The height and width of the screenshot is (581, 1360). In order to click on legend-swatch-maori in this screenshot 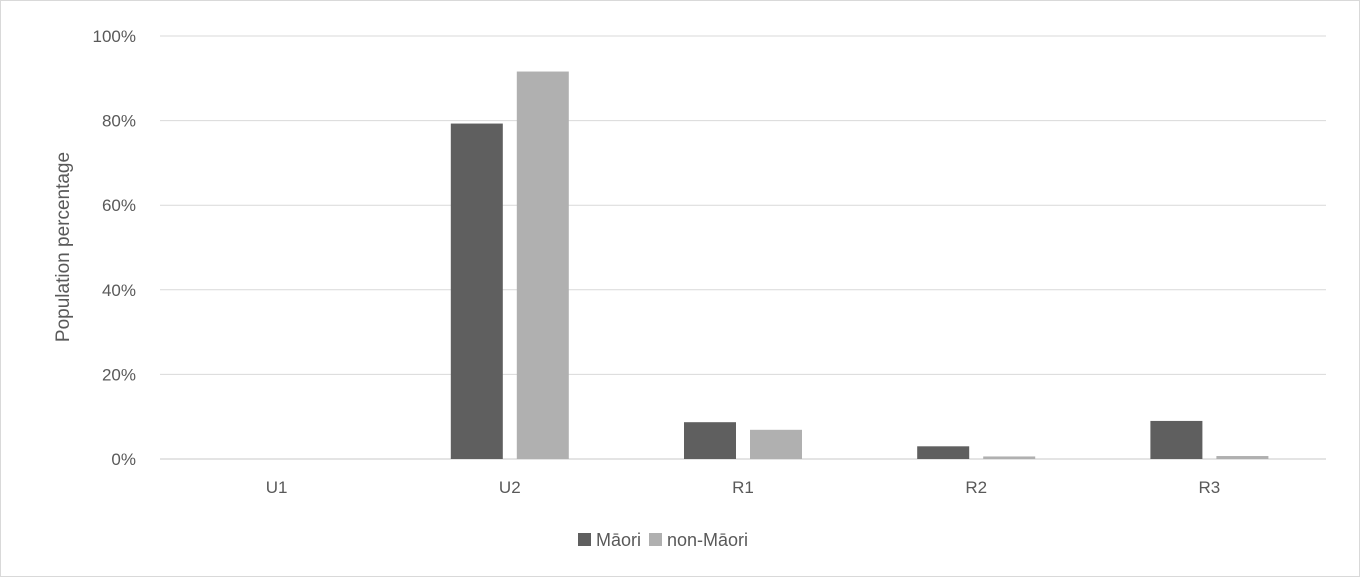, I will do `click(584, 539)`.